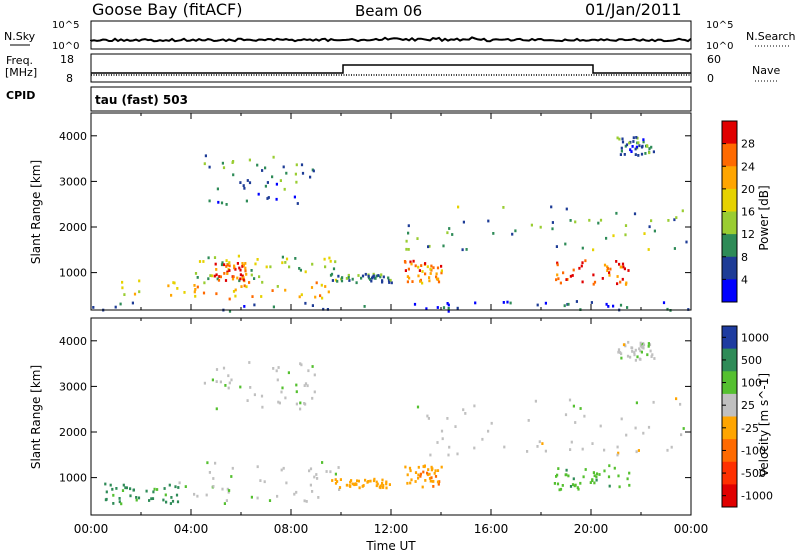  I want to click on ytick-label: 1000, so click(73, 478).